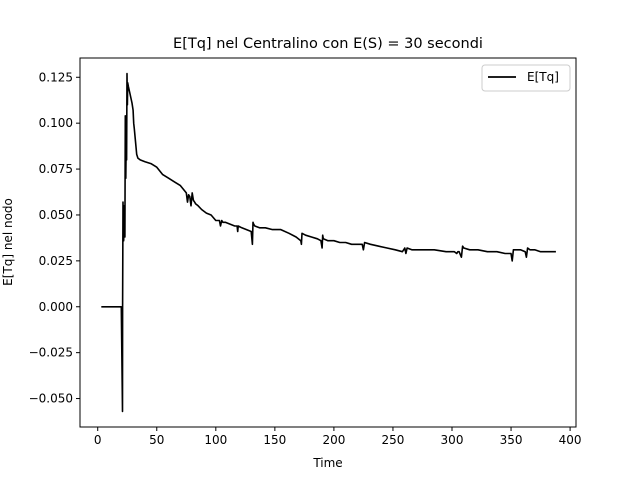 Image resolution: width=640 pixels, height=480 pixels. What do you see at coordinates (327, 463) in the screenshot?
I see `x-axis-label: Time` at bounding box center [327, 463].